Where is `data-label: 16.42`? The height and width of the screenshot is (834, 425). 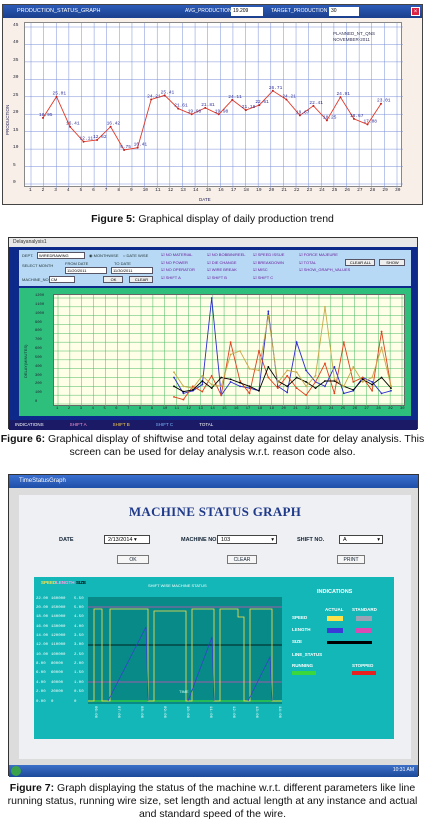
data-label: 16.42 is located at coordinates (114, 124).